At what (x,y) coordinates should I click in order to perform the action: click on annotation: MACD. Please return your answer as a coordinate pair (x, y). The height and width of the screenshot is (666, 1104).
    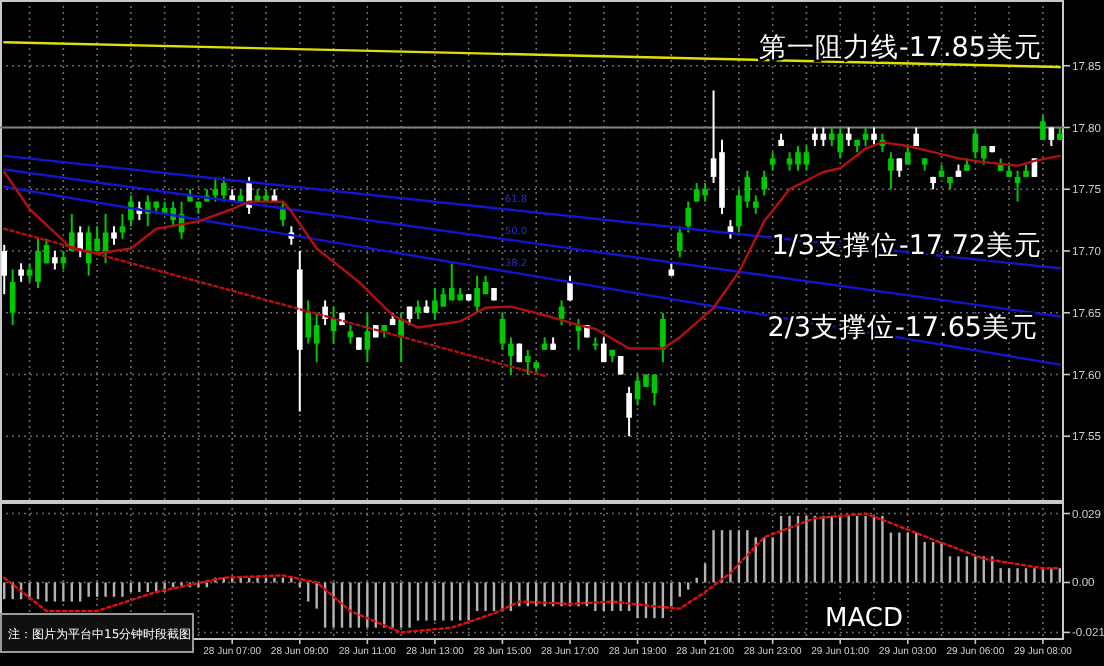
    Looking at the image, I should click on (864, 619).